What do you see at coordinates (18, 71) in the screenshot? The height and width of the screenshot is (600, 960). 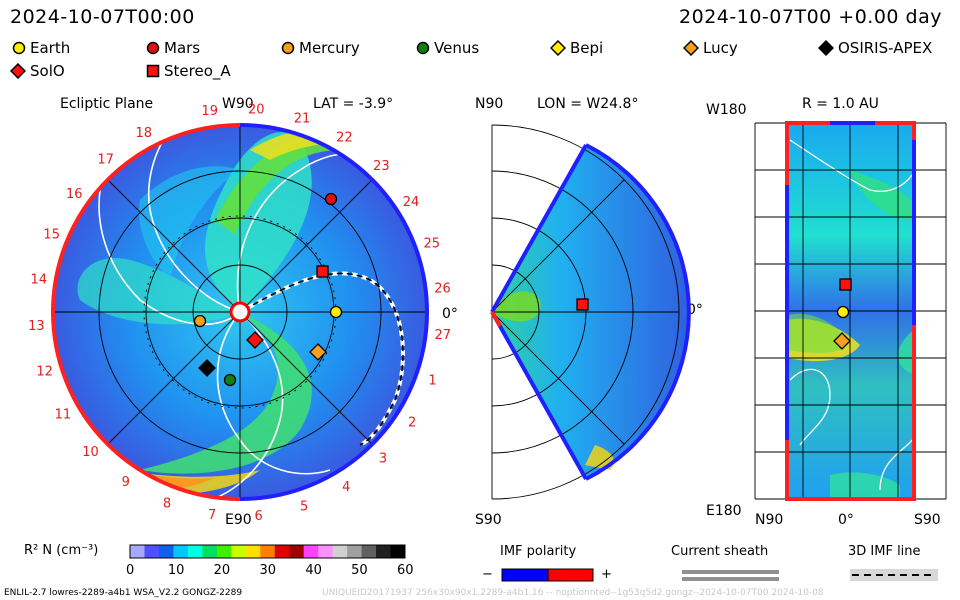 I see `solo-marker-icon` at bounding box center [18, 71].